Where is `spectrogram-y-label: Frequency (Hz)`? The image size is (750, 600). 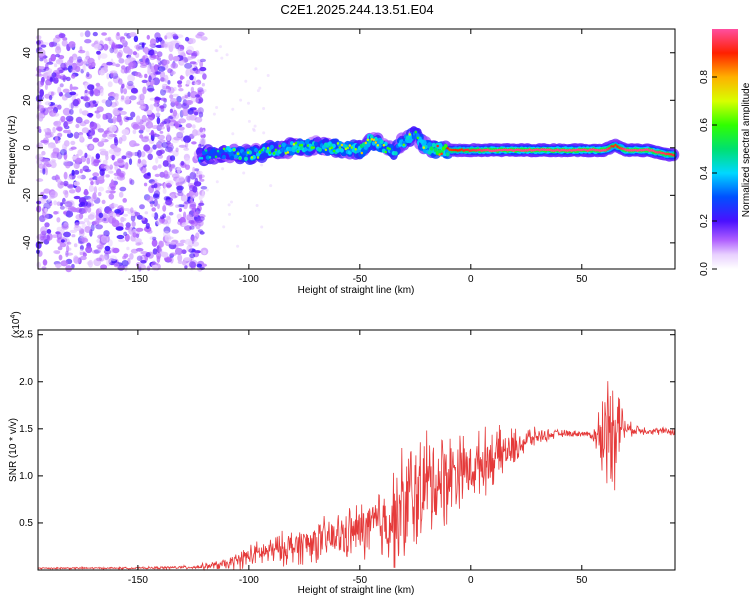 spectrogram-y-label: Frequency (Hz) is located at coordinates (12, 150).